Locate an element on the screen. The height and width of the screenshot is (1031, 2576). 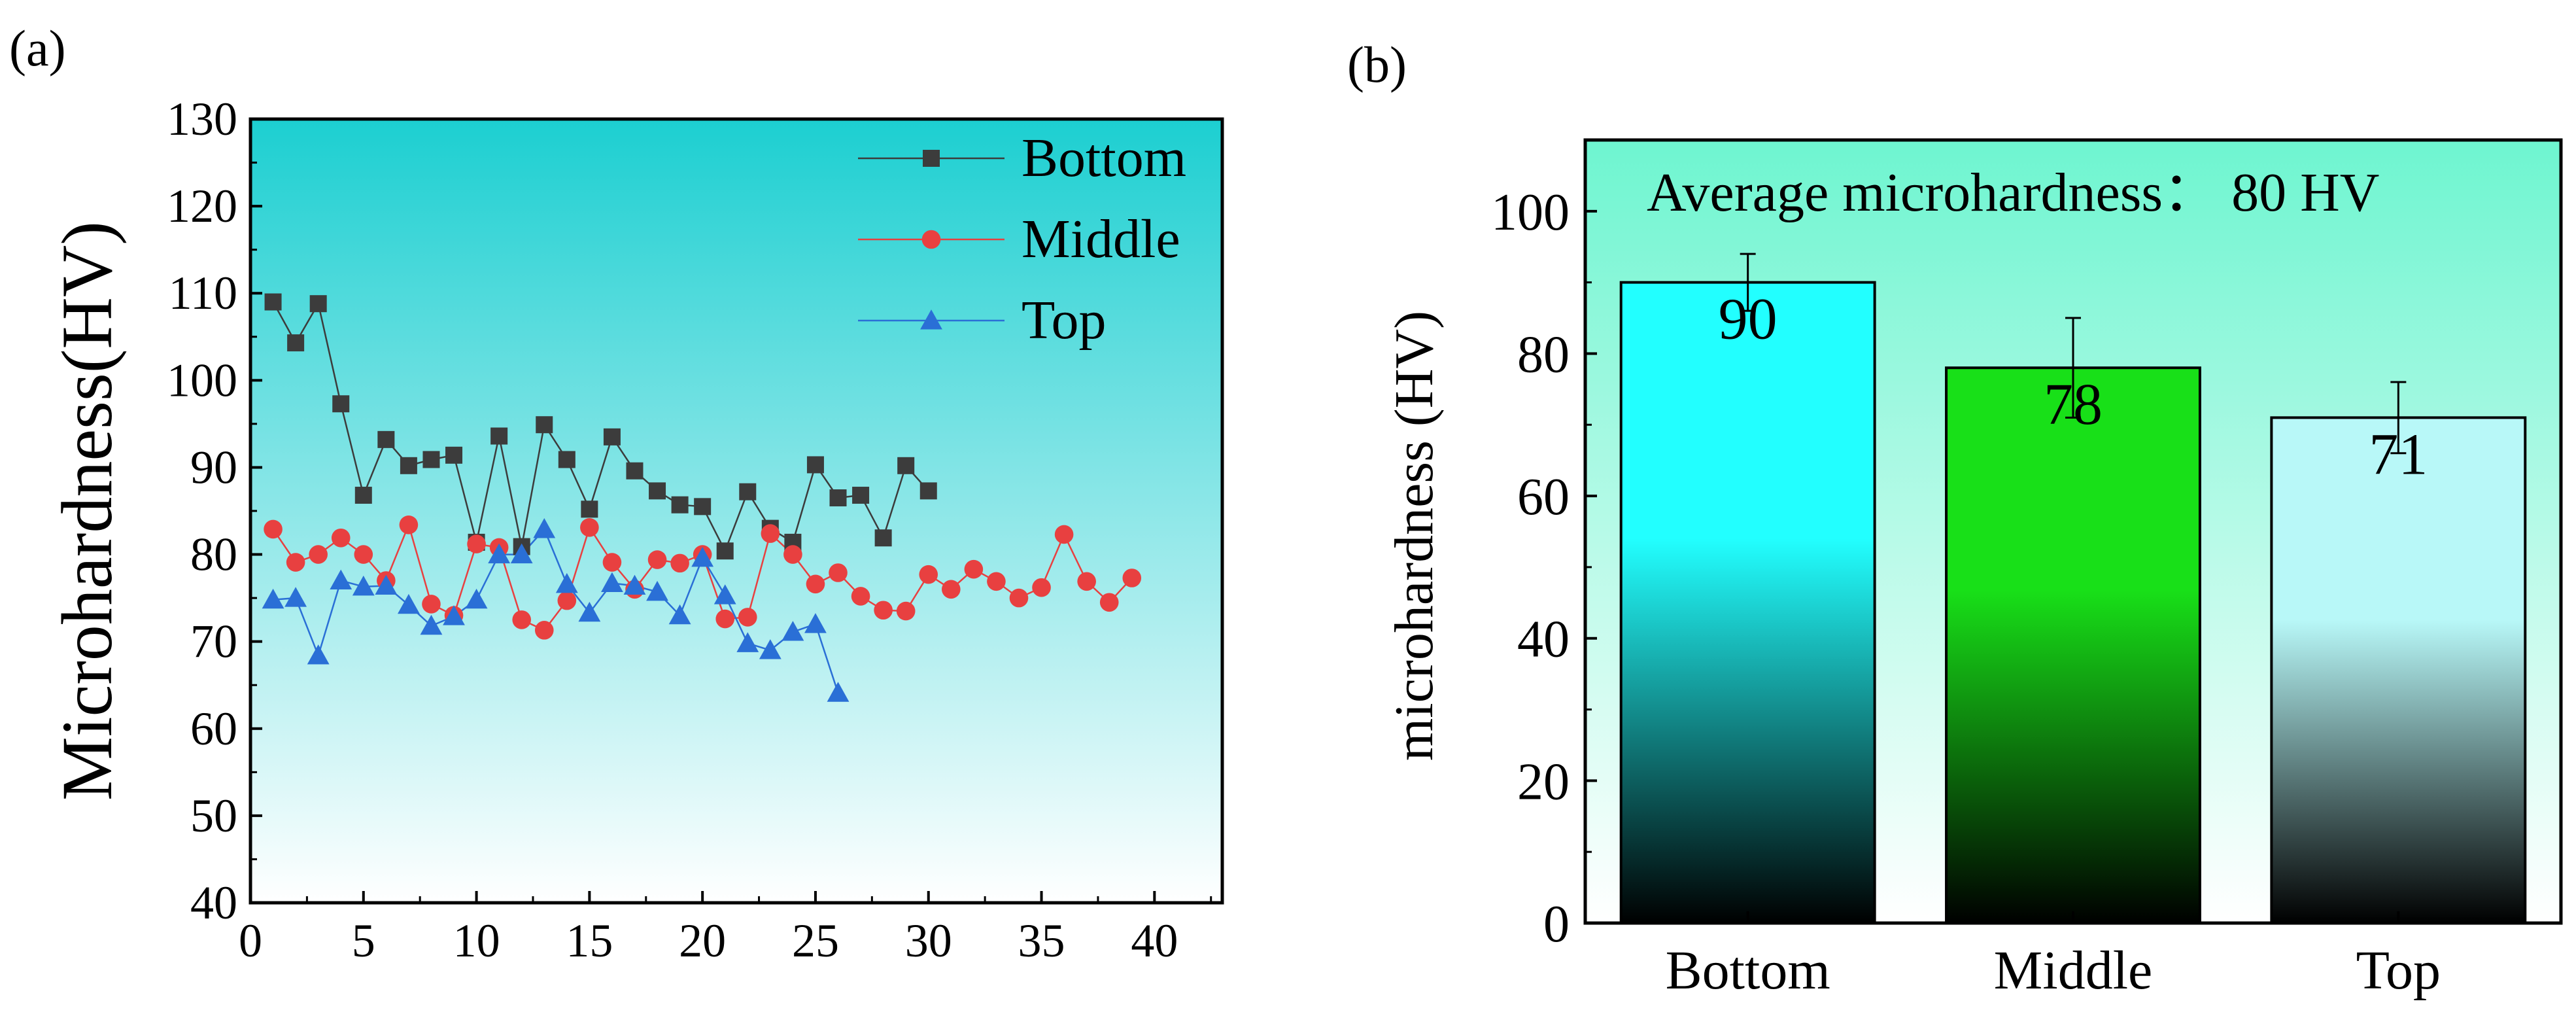
bar-value-label-bottom: 90 is located at coordinates (1748, 319).